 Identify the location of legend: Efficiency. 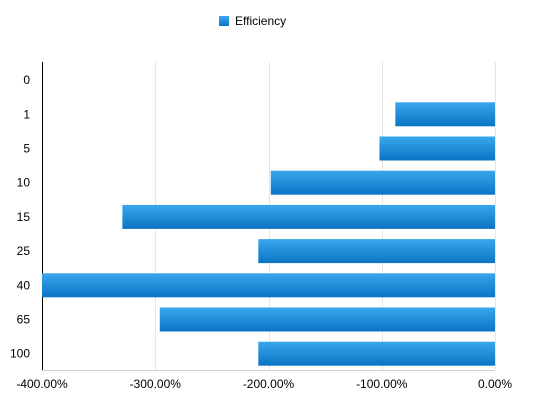
(252, 21).